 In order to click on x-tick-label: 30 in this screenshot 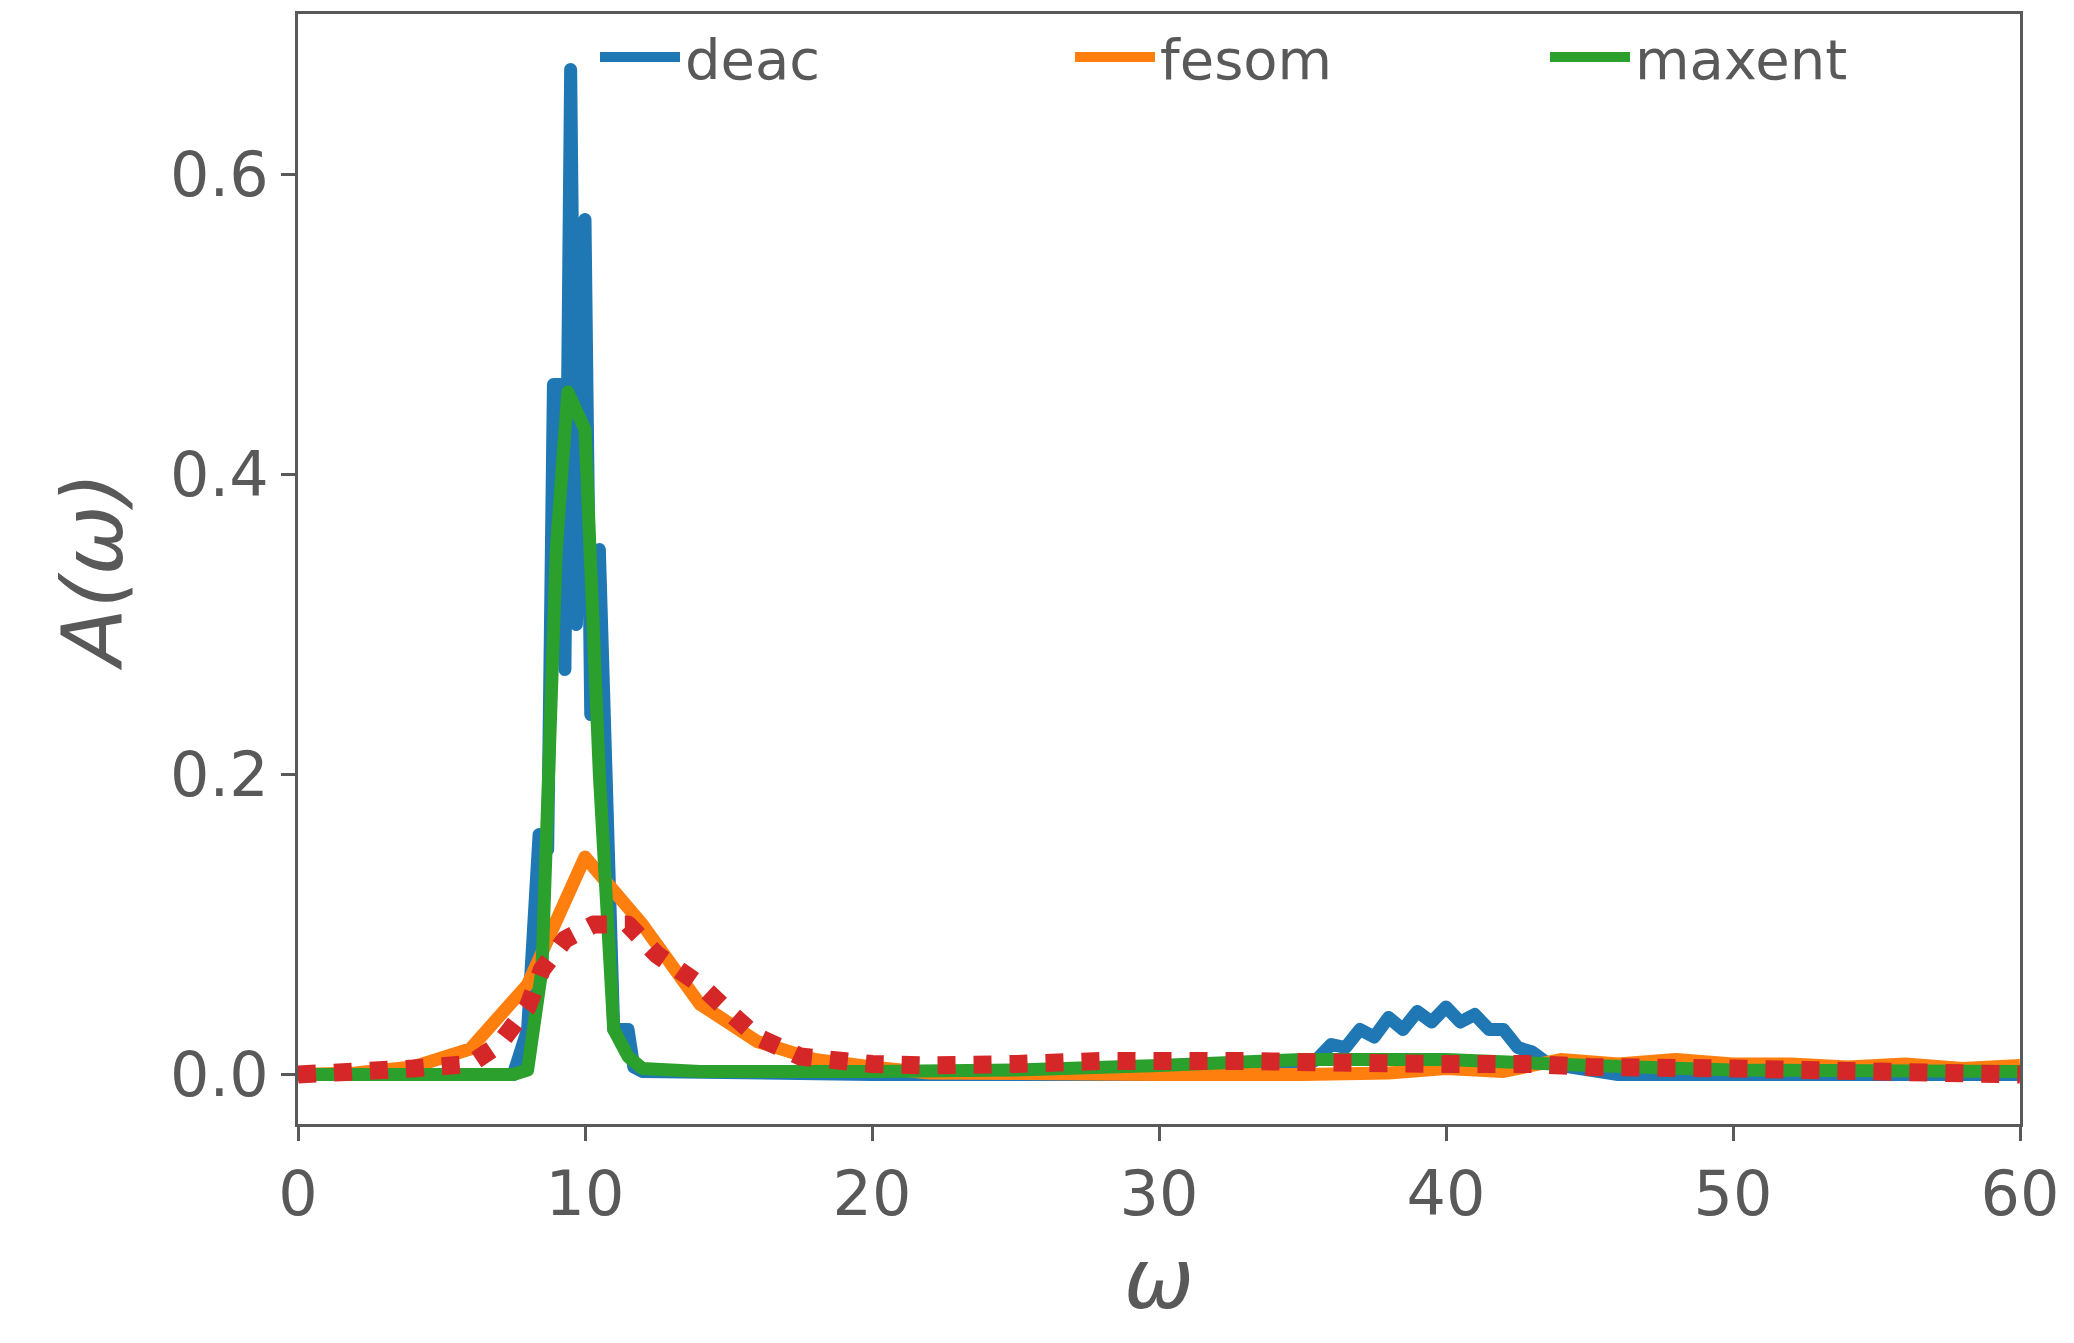, I will do `click(1159, 1194)`.